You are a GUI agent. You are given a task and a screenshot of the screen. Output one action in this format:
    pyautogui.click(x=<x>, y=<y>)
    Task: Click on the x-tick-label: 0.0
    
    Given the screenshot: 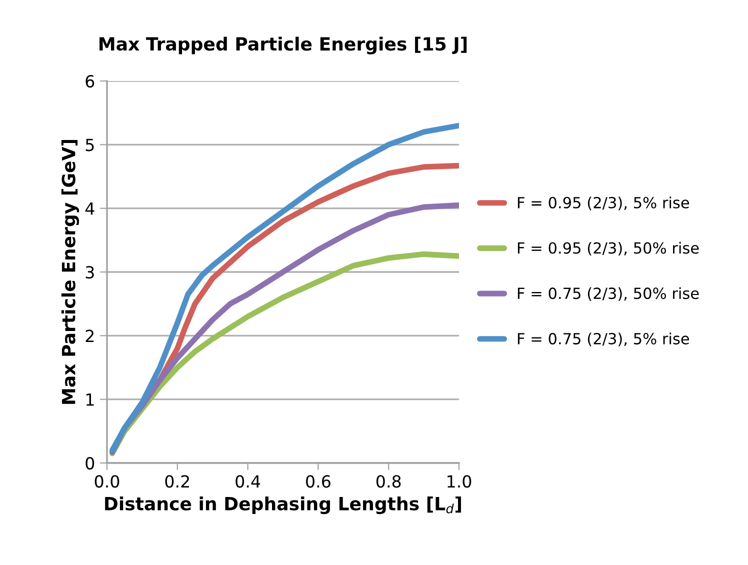 What is the action you would take?
    pyautogui.click(x=107, y=481)
    